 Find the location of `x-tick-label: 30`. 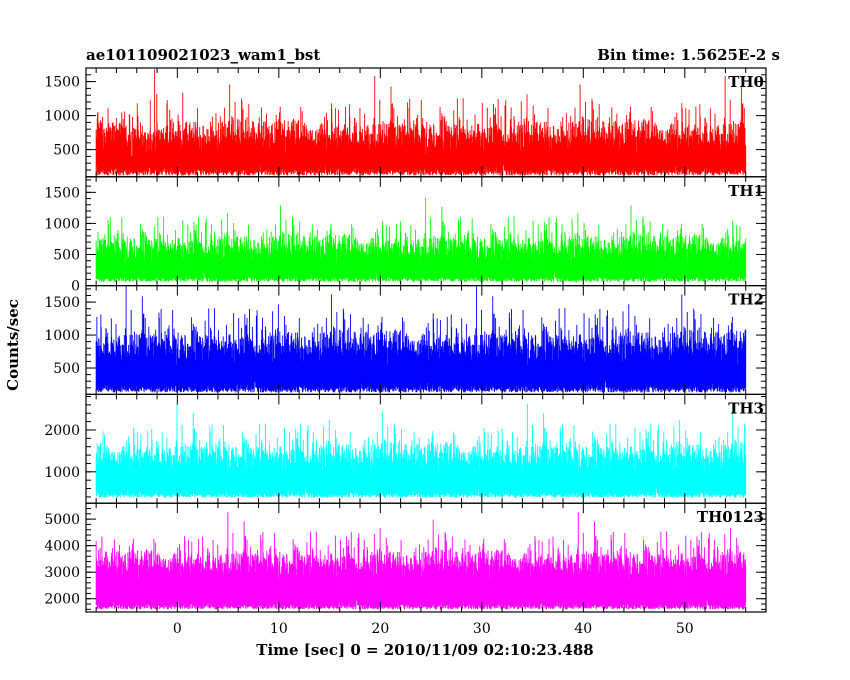

x-tick-label: 30 is located at coordinates (482, 629).